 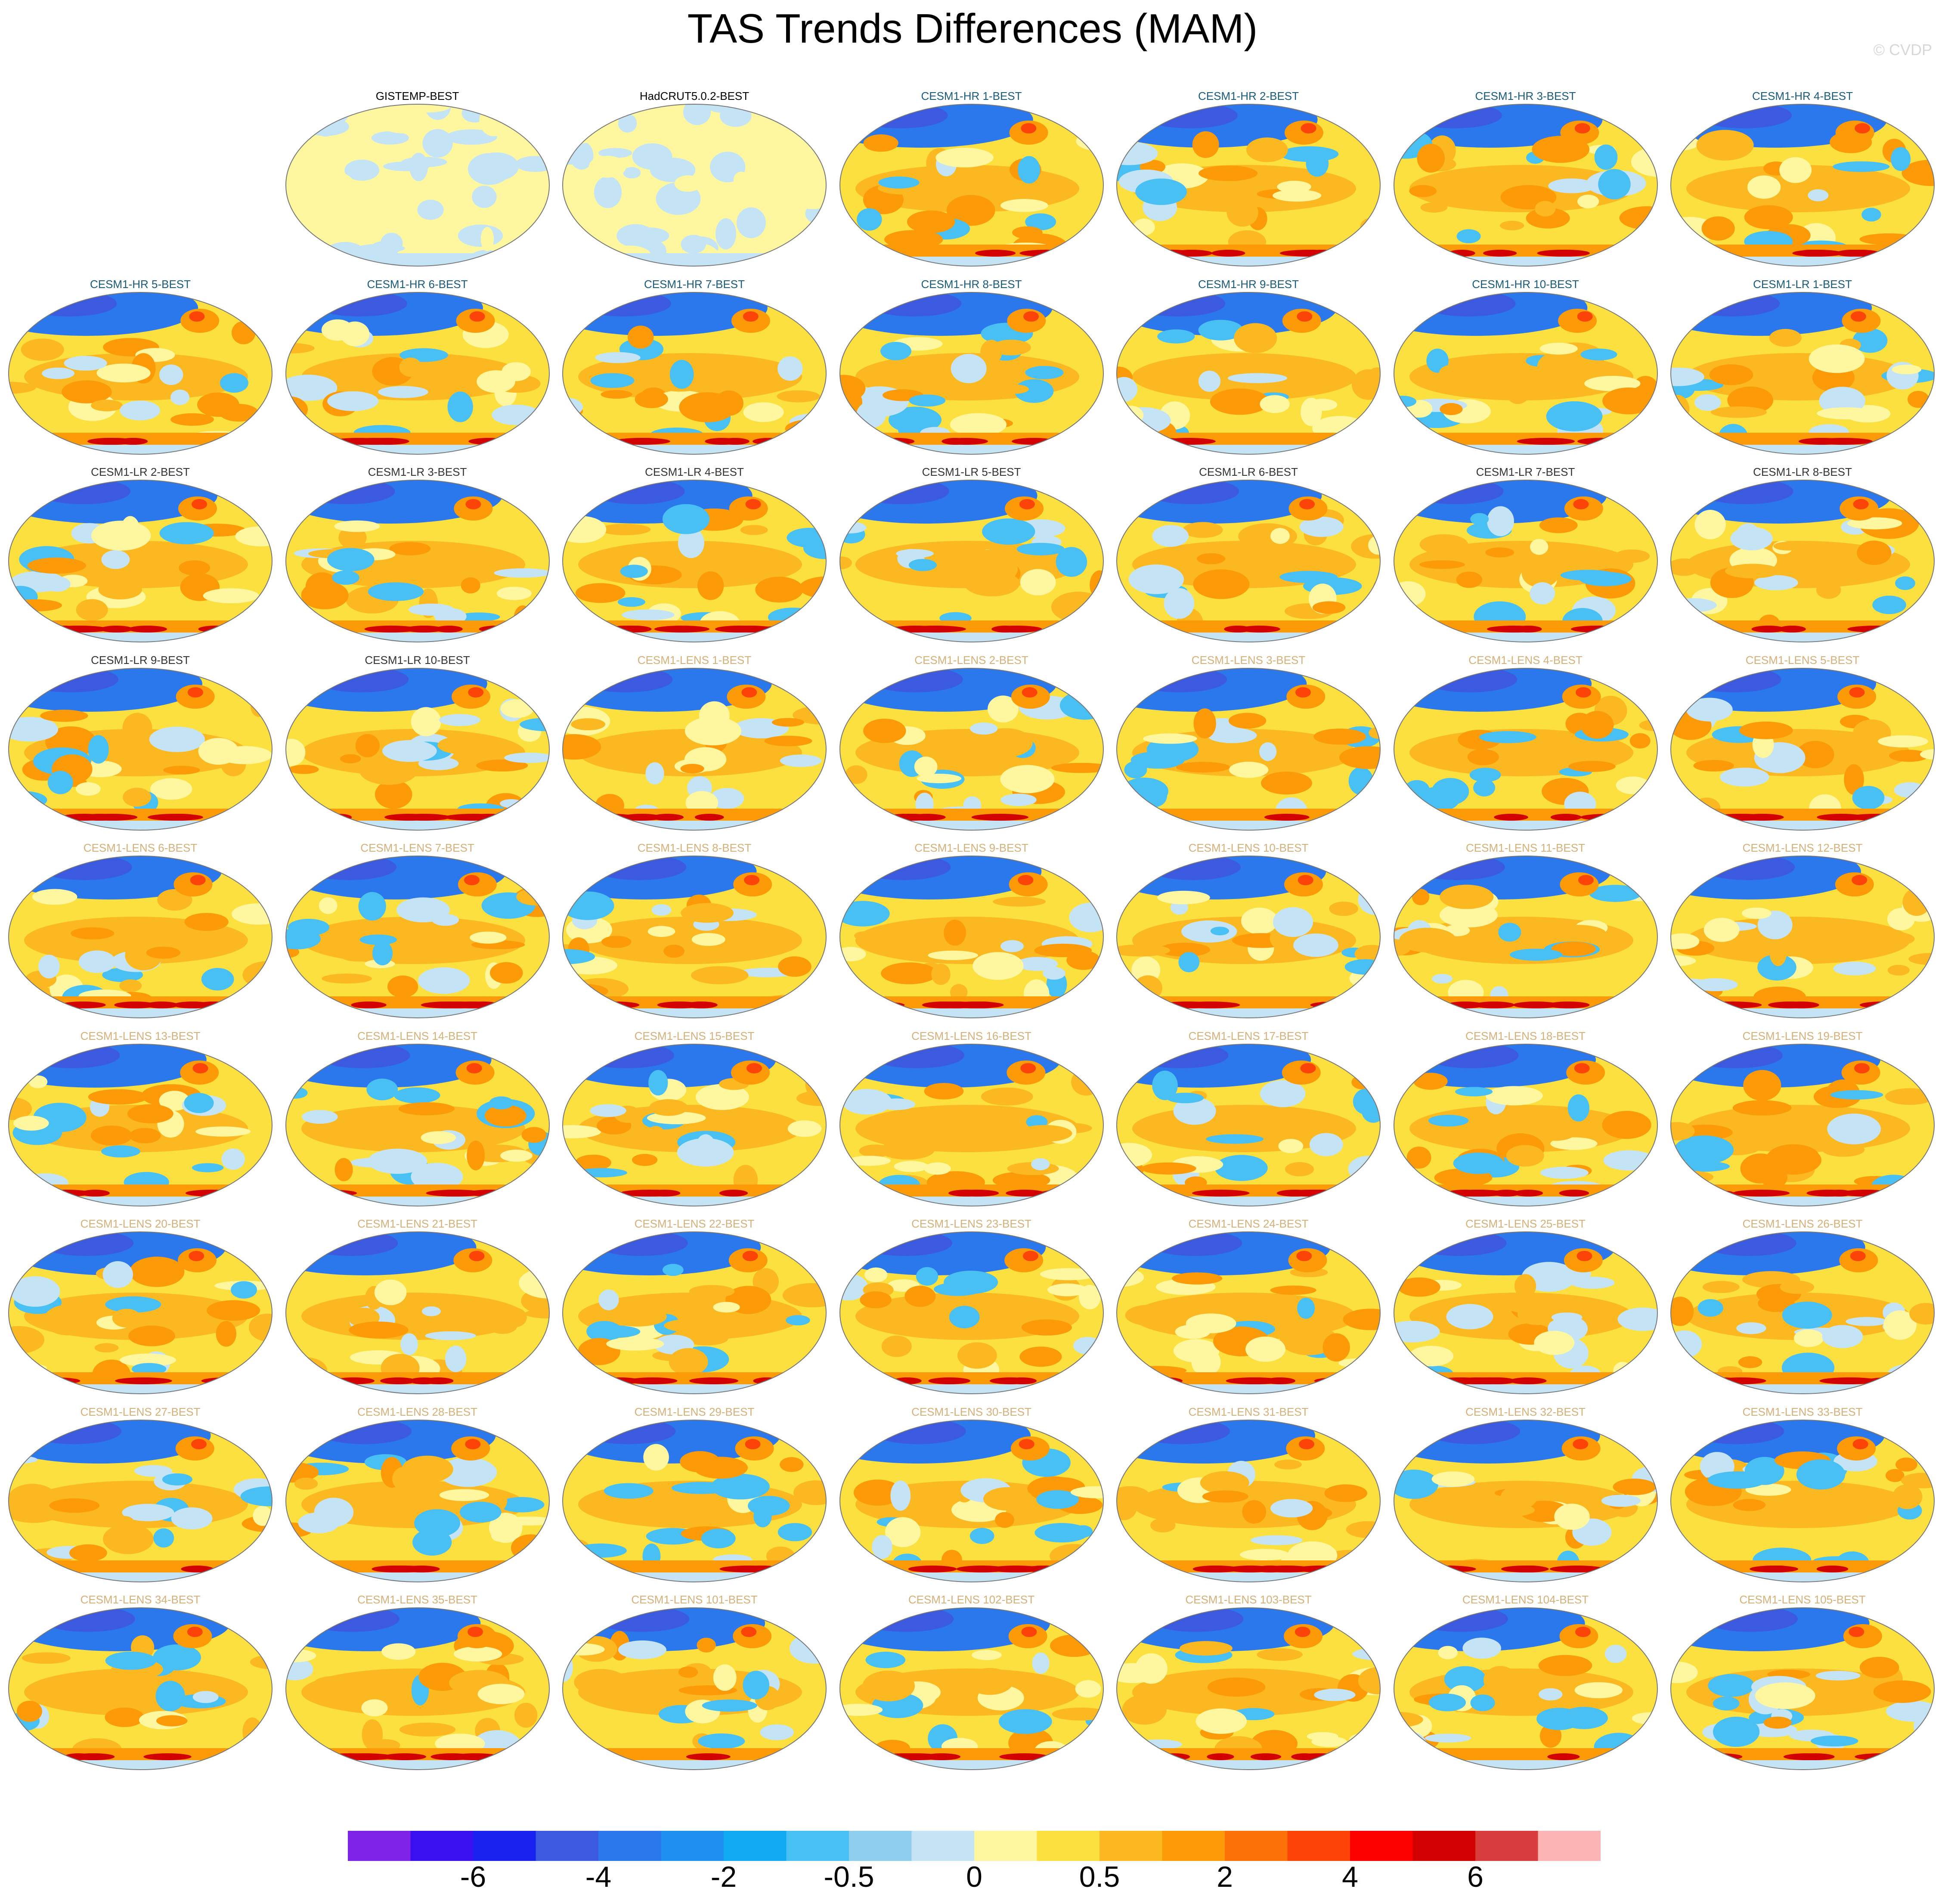 What do you see at coordinates (694, 1036) in the screenshot?
I see `panel-title: CESM1-LENS 15-BEST` at bounding box center [694, 1036].